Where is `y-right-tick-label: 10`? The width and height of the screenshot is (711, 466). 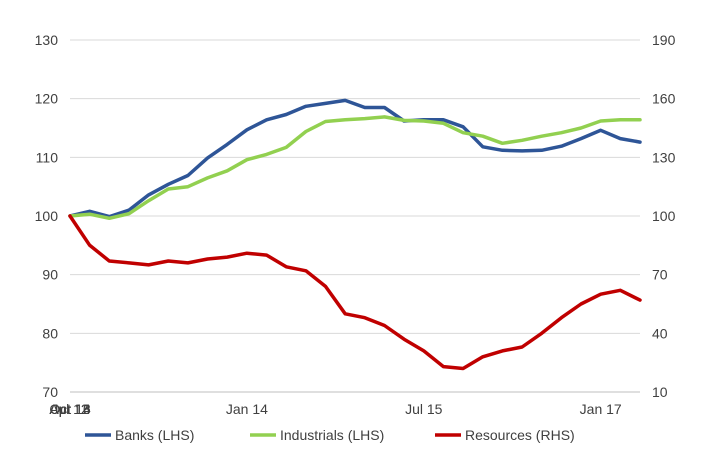
y-right-tick-label: 10 is located at coordinates (660, 392).